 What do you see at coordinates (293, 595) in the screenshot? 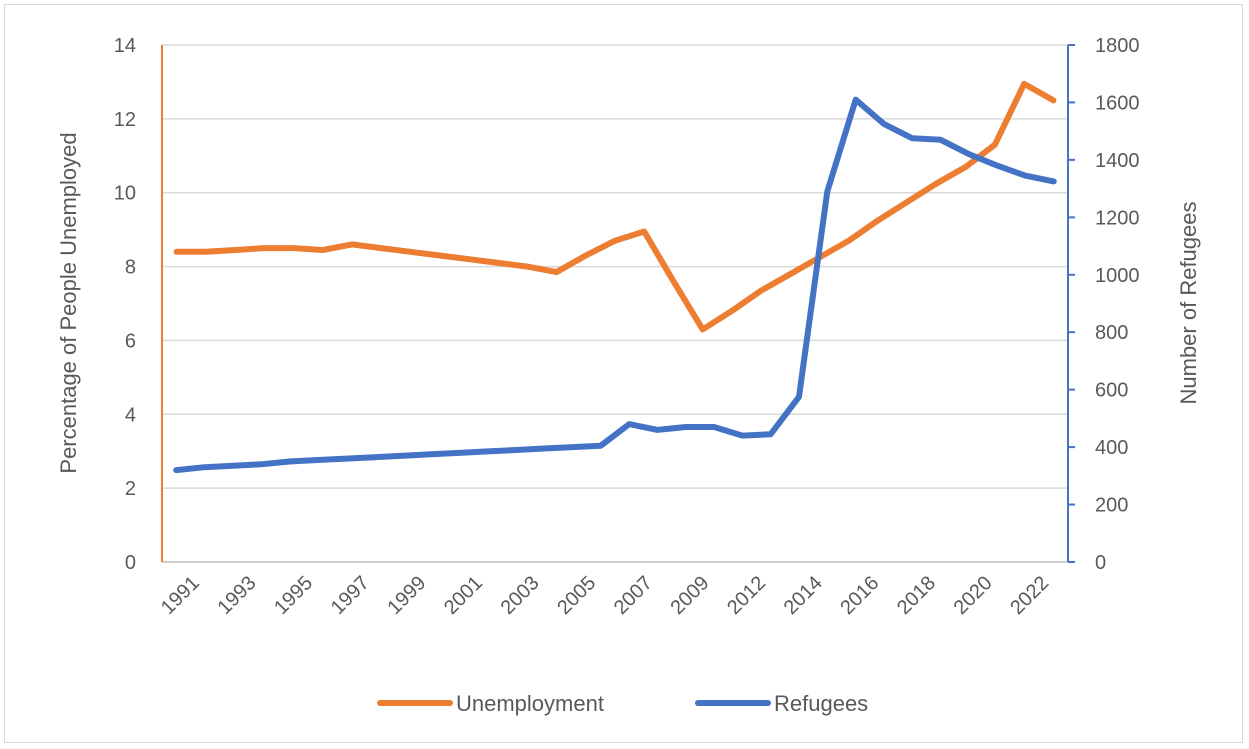
I see `x-tick-label: 1995` at bounding box center [293, 595].